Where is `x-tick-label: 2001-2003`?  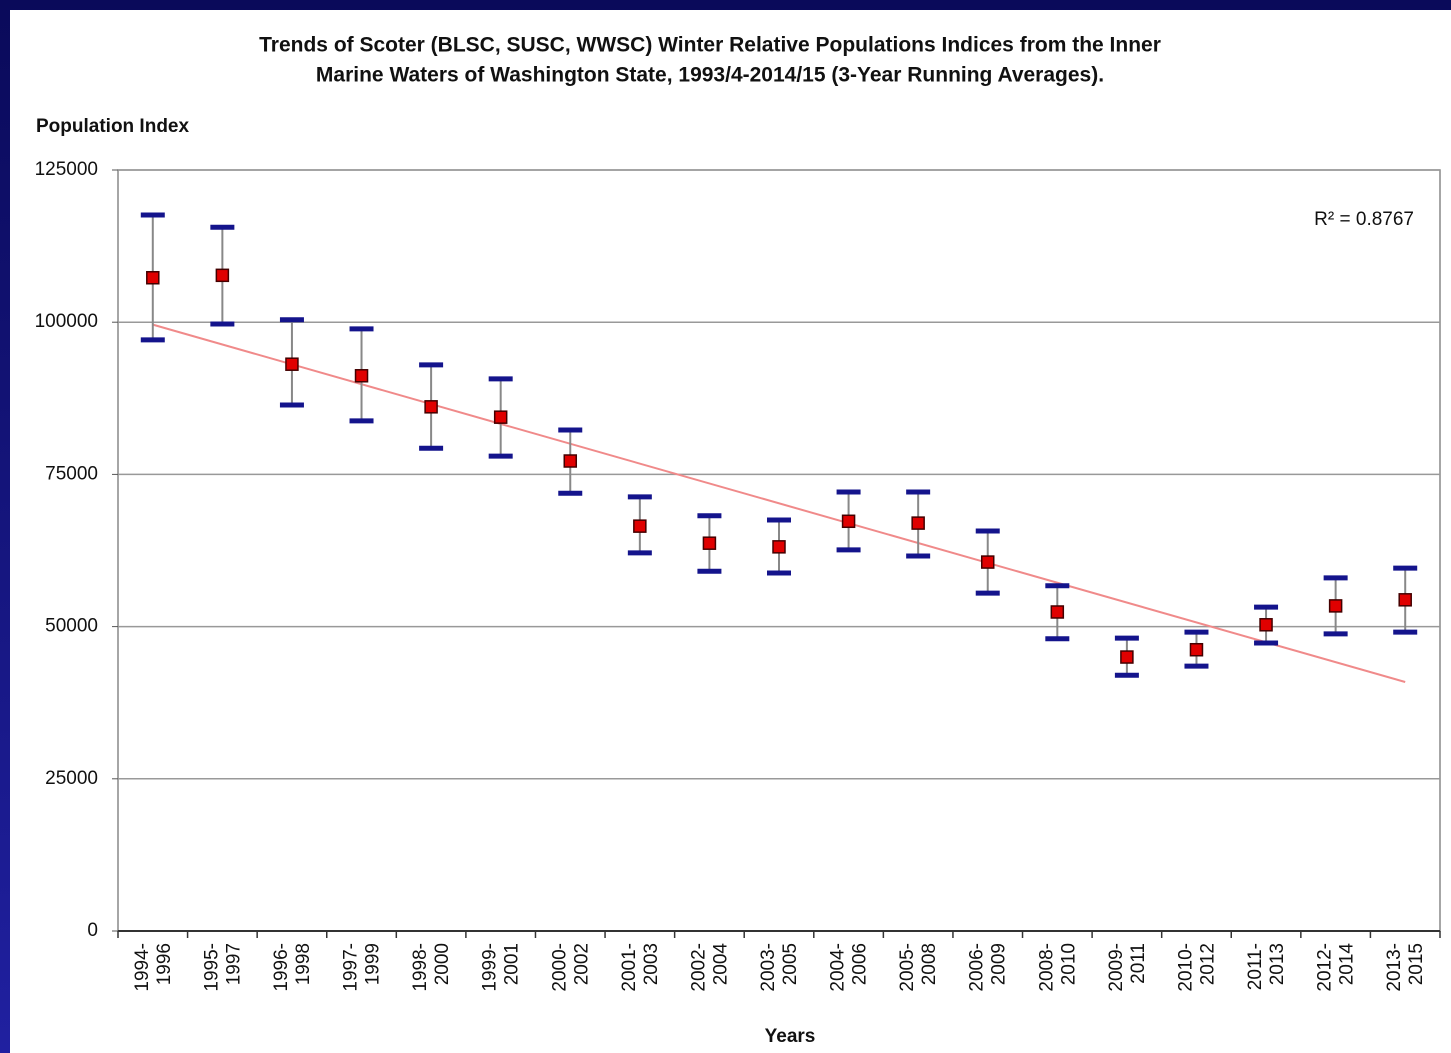 x-tick-label: 2001-2003 is located at coordinates (640, 967).